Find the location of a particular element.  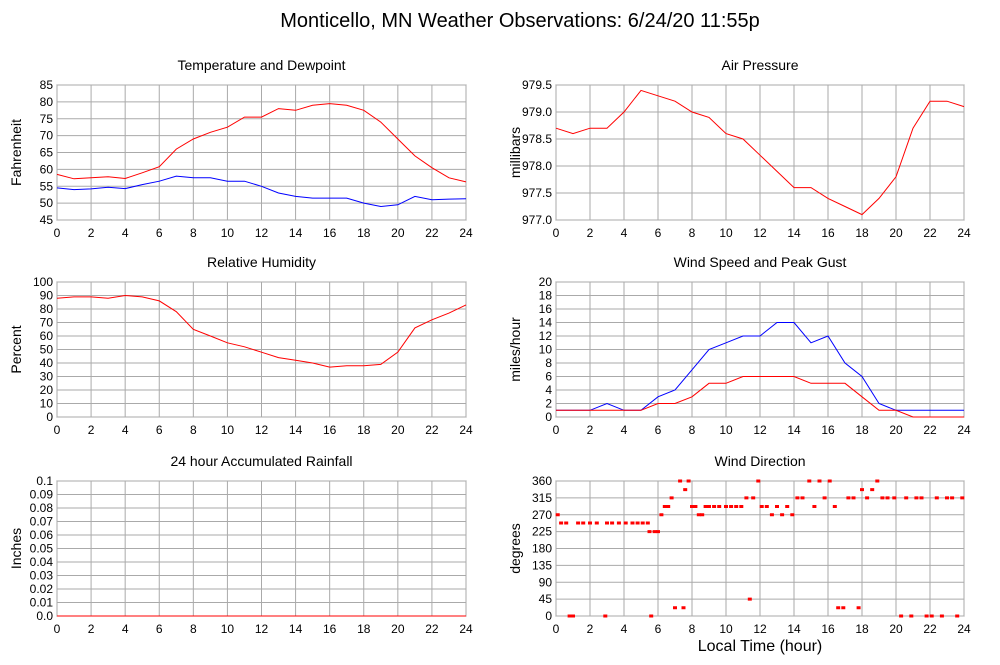

x-axis-label: Local Time (hour) is located at coordinates (760, 646).